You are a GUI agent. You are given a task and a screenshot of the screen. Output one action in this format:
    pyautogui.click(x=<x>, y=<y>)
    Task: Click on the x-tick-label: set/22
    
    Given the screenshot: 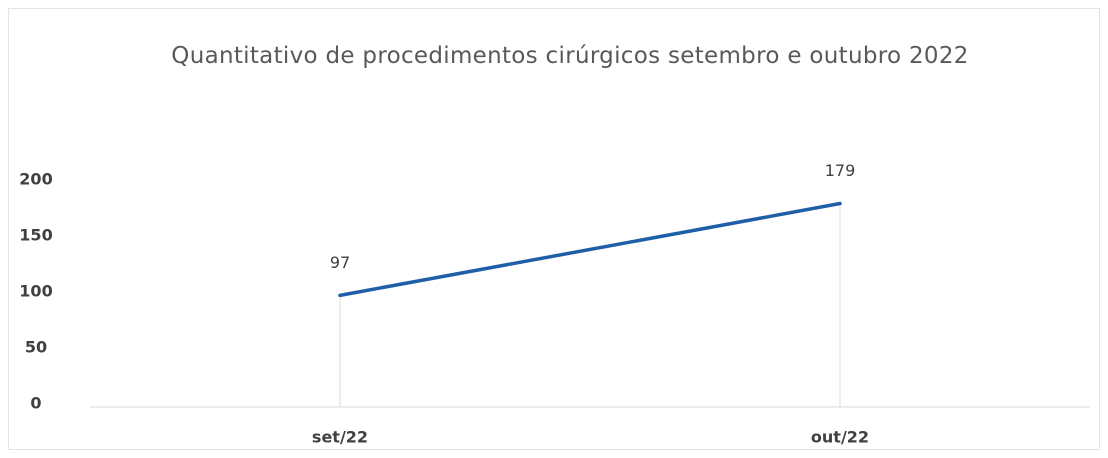 What is the action you would take?
    pyautogui.click(x=340, y=437)
    